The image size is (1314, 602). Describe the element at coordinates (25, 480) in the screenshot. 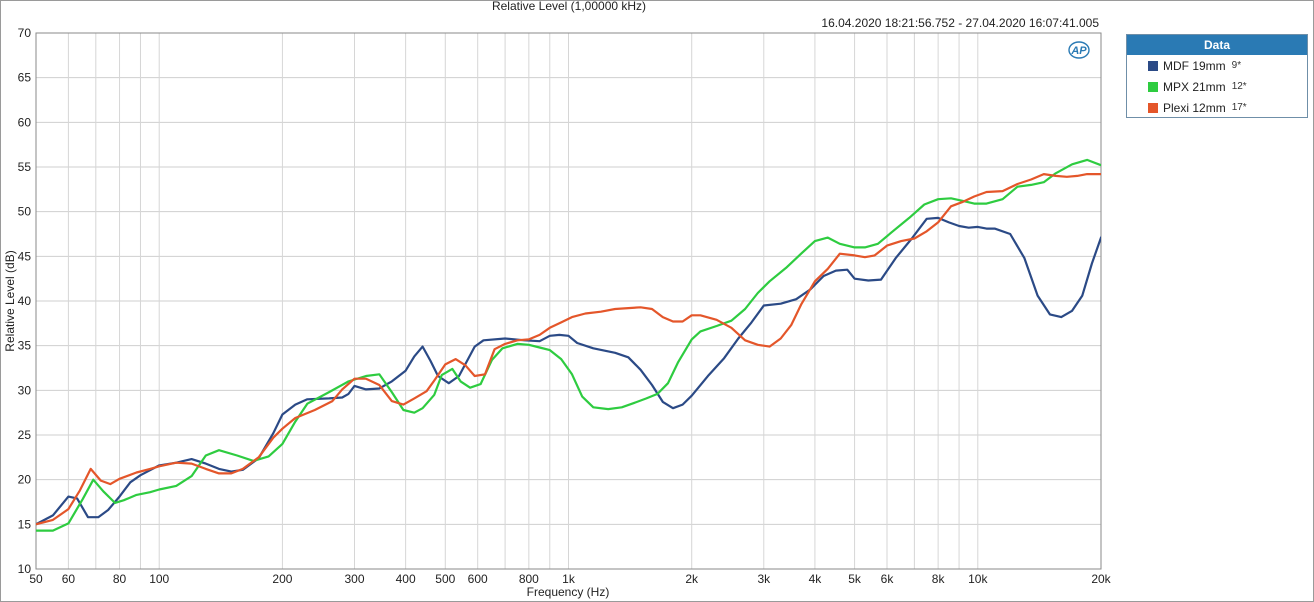

I see `y-tick-label: 20` at that location.